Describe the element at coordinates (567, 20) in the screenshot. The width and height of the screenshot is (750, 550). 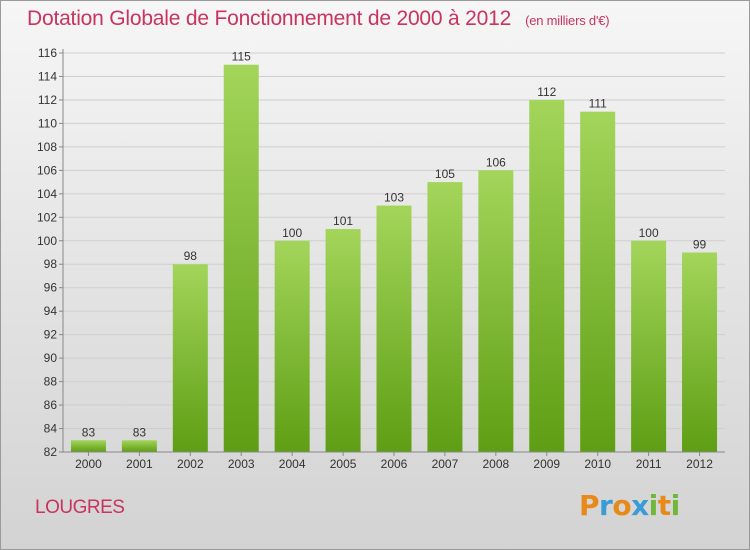
I see `title-unit: (en milliers d'€)` at that location.